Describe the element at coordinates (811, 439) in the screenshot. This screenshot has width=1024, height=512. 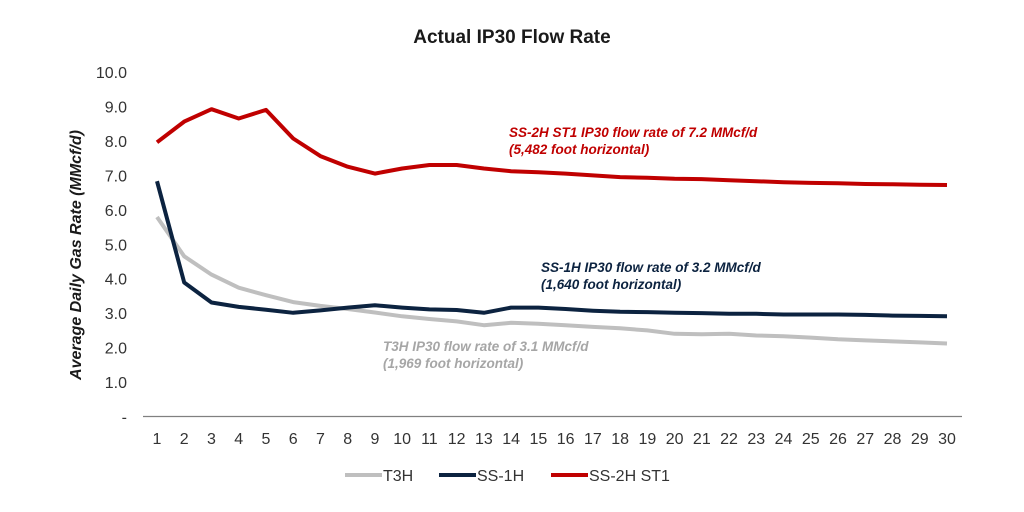
I see `x-tick-label: 25` at that location.